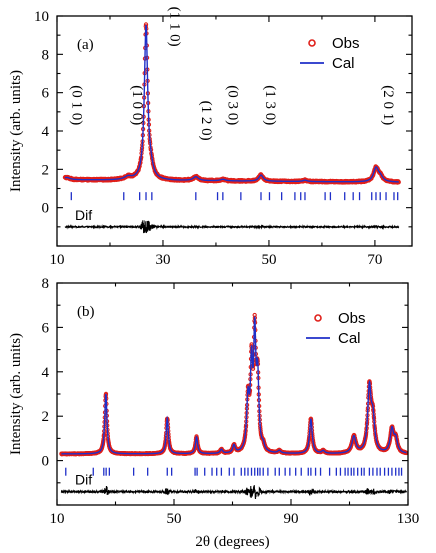 The image size is (436, 553). I want to click on panel-label: (a), so click(85, 45).